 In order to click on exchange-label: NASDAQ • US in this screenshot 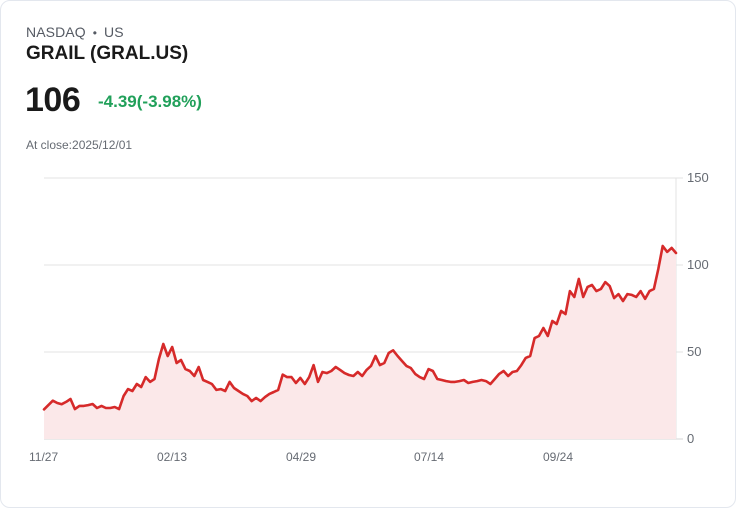, I will do `click(75, 32)`.